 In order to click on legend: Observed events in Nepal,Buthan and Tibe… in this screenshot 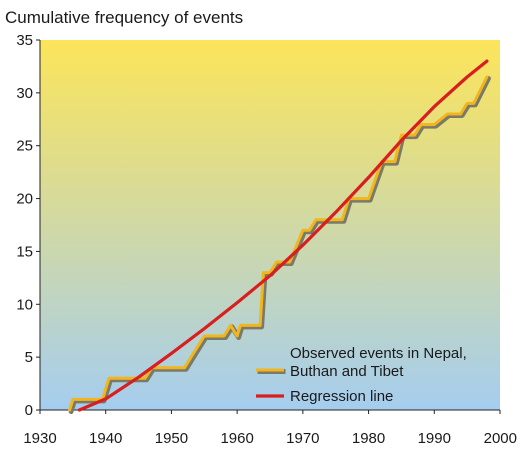, I will do `click(361, 375)`.